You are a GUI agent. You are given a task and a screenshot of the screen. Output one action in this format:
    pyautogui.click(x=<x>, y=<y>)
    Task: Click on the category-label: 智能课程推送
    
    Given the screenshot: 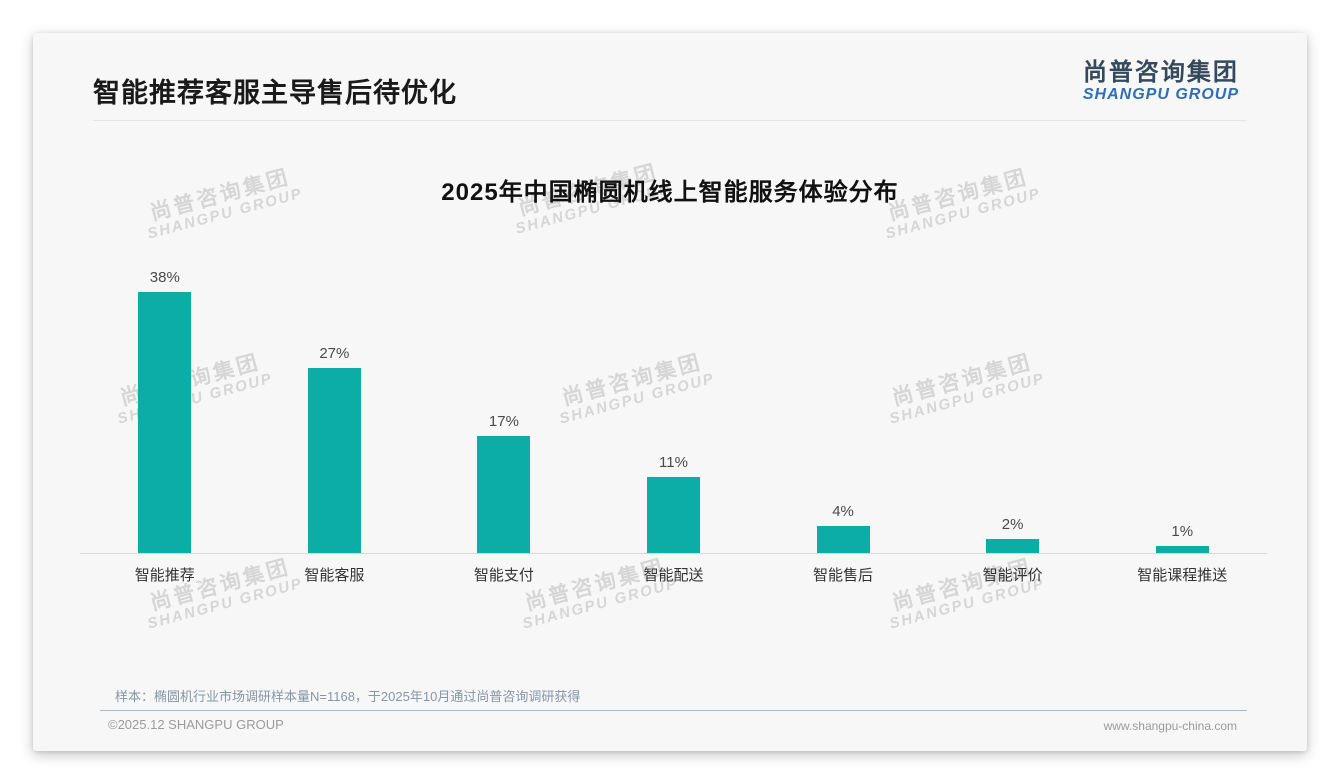 What is the action you would take?
    pyautogui.click(x=1182, y=575)
    